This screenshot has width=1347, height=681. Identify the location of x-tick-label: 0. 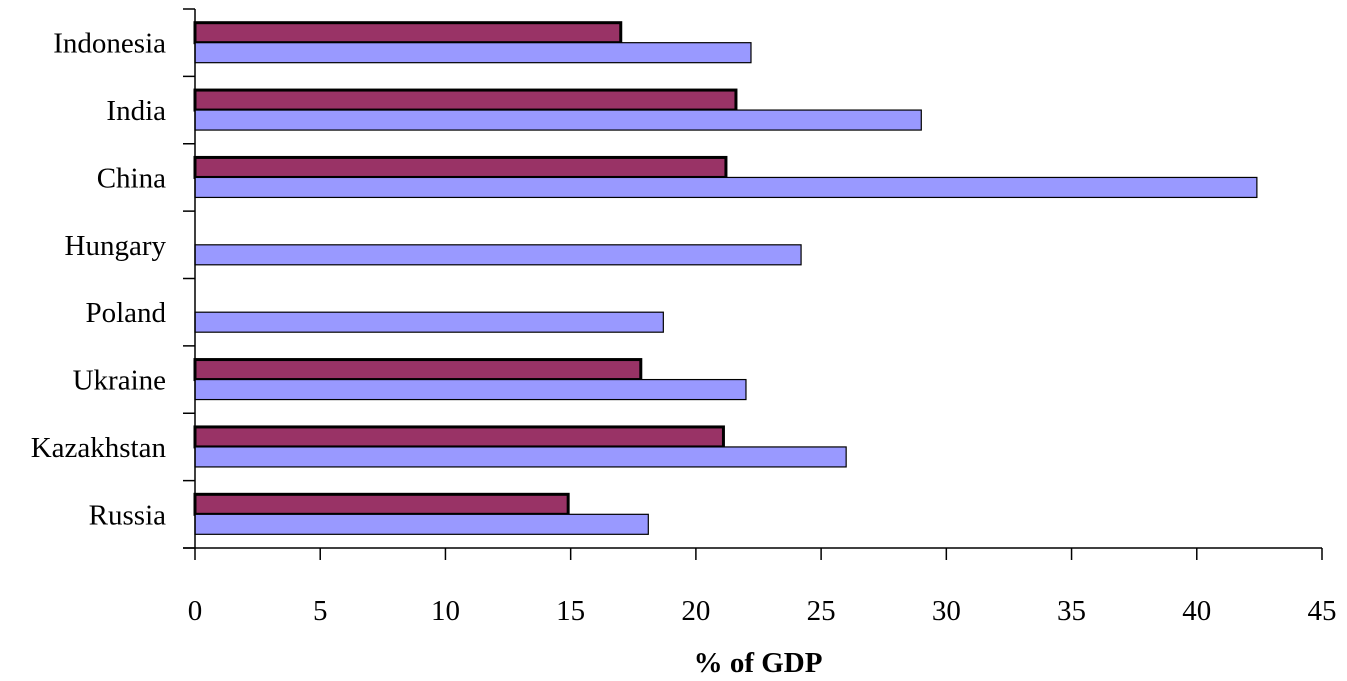
(195, 611).